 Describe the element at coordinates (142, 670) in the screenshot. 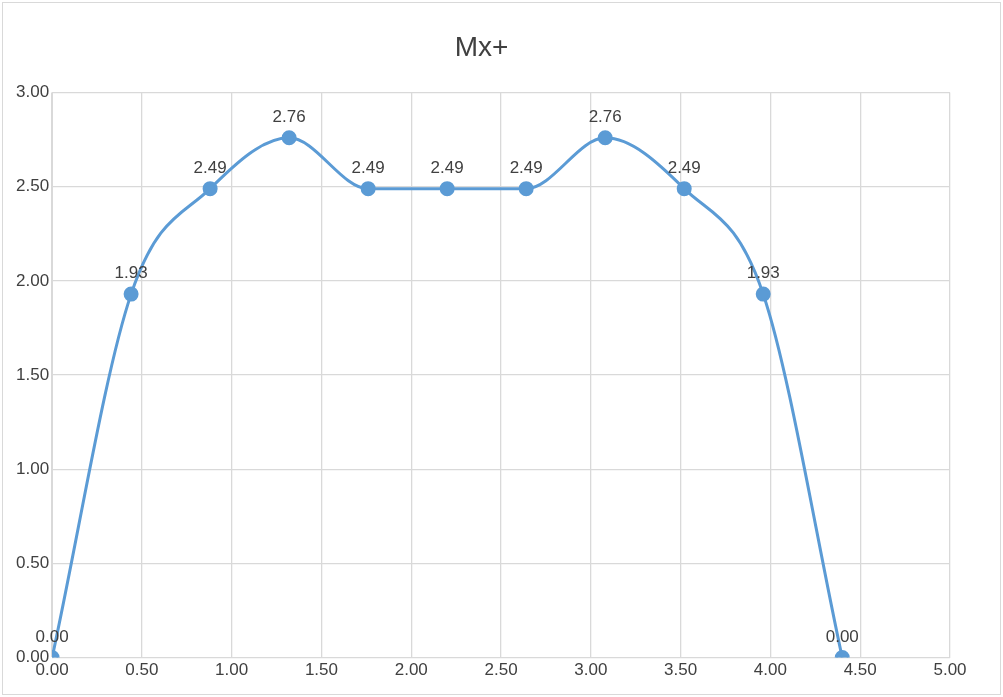

I see `x-tick-label: 0.50` at that location.